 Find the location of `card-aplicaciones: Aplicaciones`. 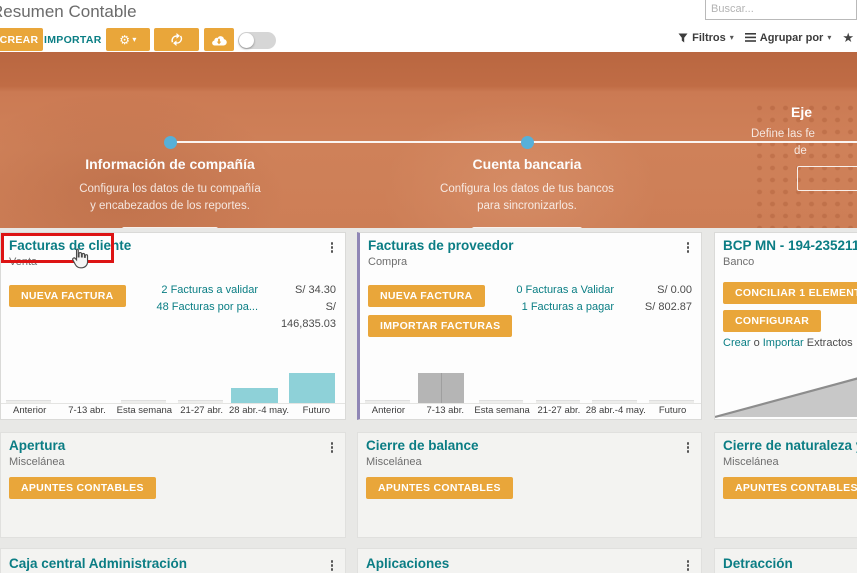

card-aplicaciones: Aplicaciones is located at coordinates (529, 560).